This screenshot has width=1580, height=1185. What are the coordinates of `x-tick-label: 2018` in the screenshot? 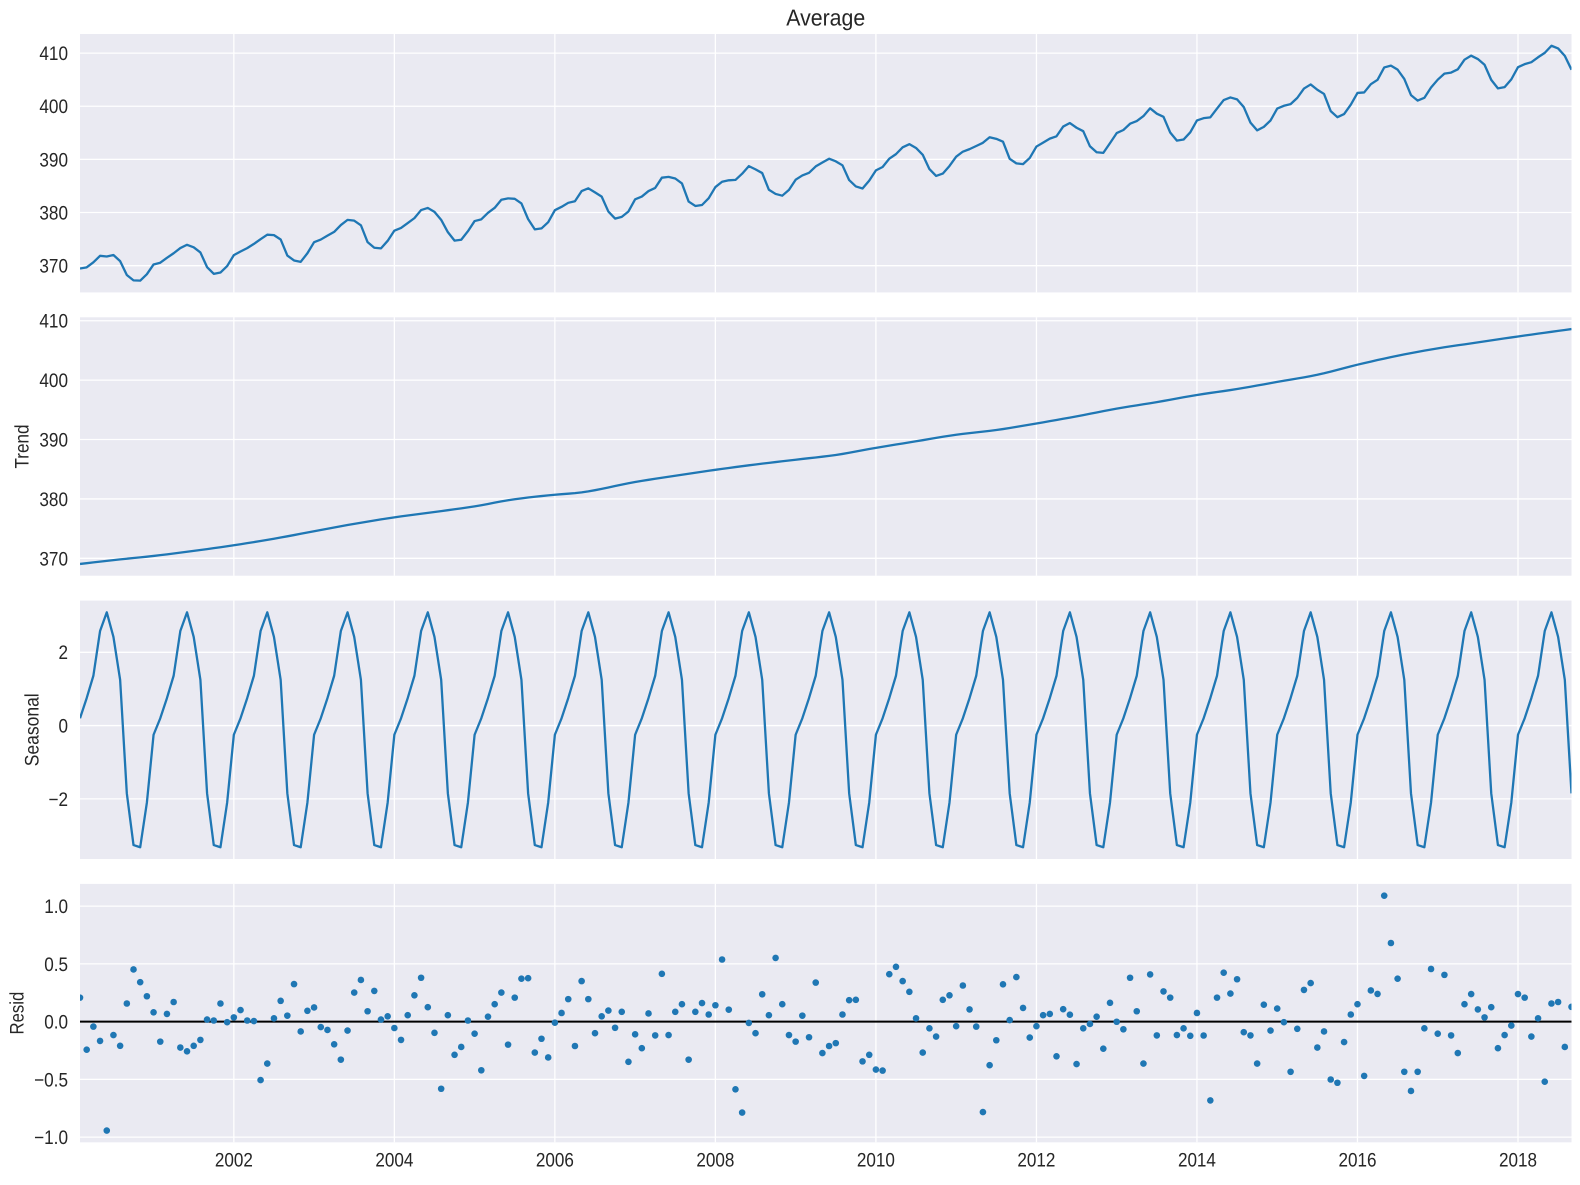 It's located at (1518, 1161).